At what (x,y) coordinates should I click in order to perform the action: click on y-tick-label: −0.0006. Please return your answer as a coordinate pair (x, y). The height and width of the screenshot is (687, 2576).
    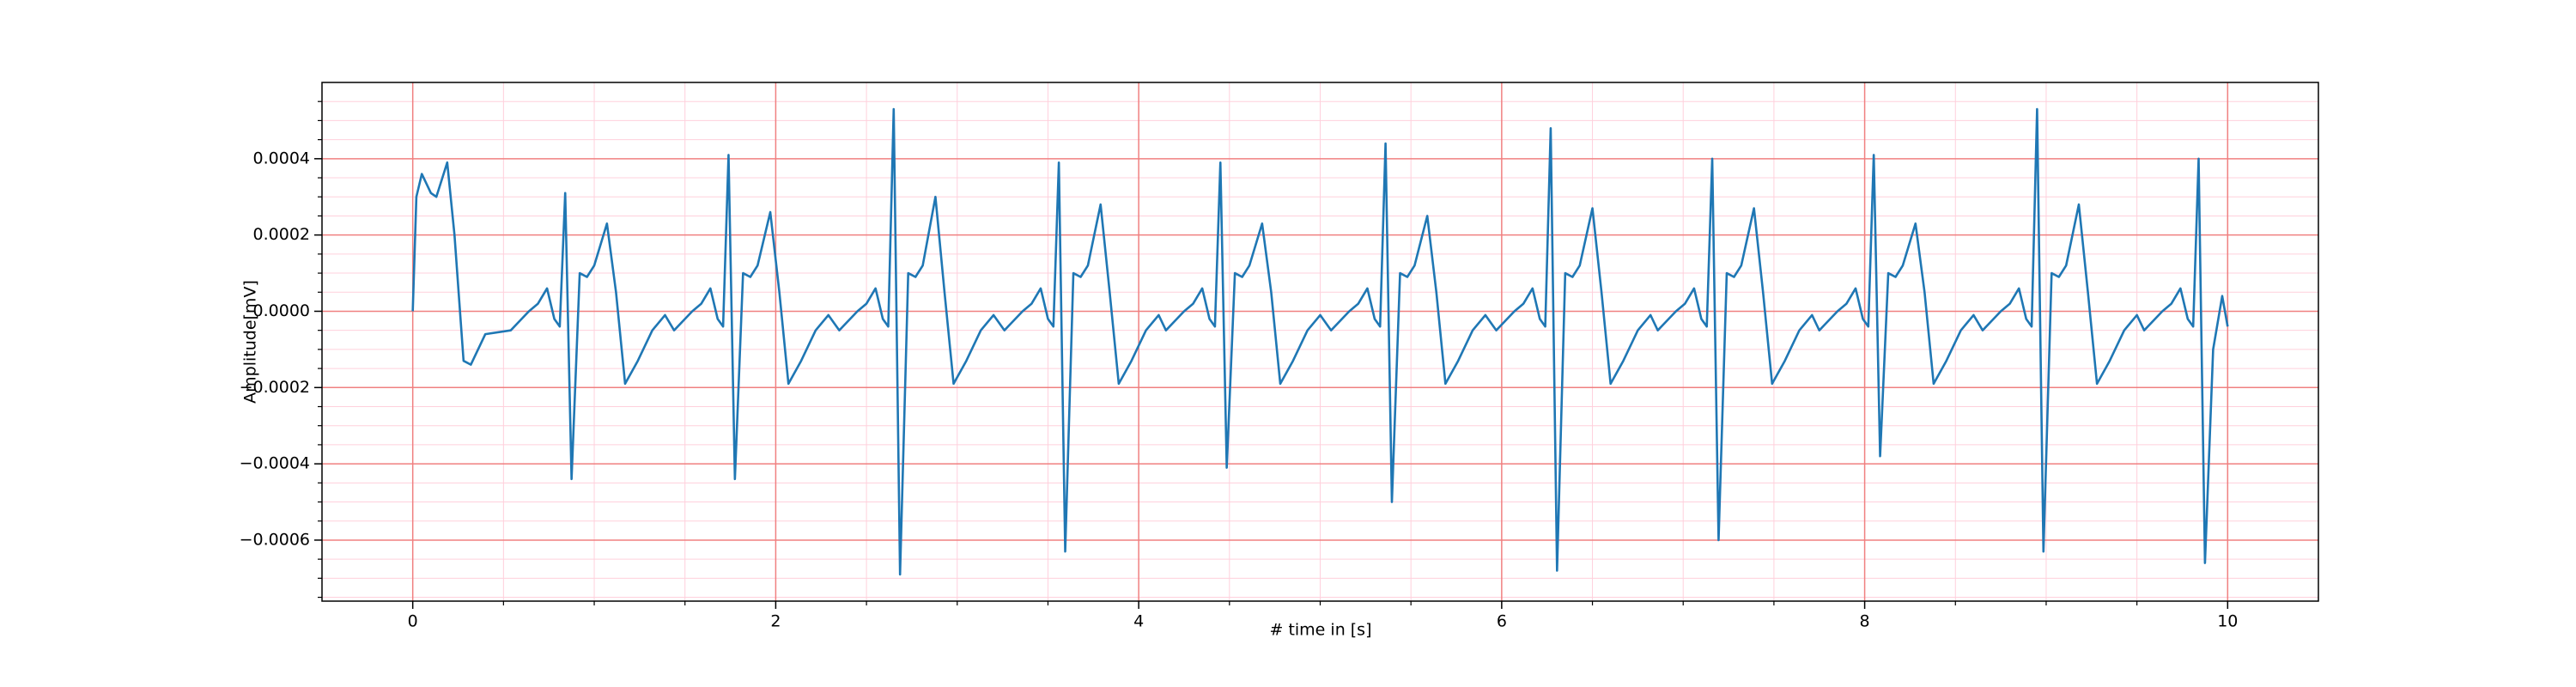
    Looking at the image, I should click on (275, 539).